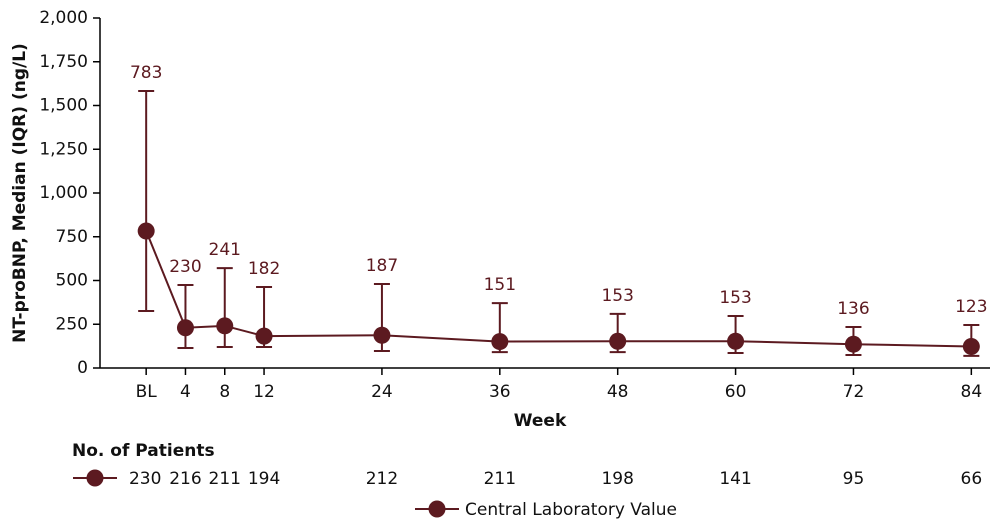  I want to click on x-tick-label: 60, so click(736, 392).